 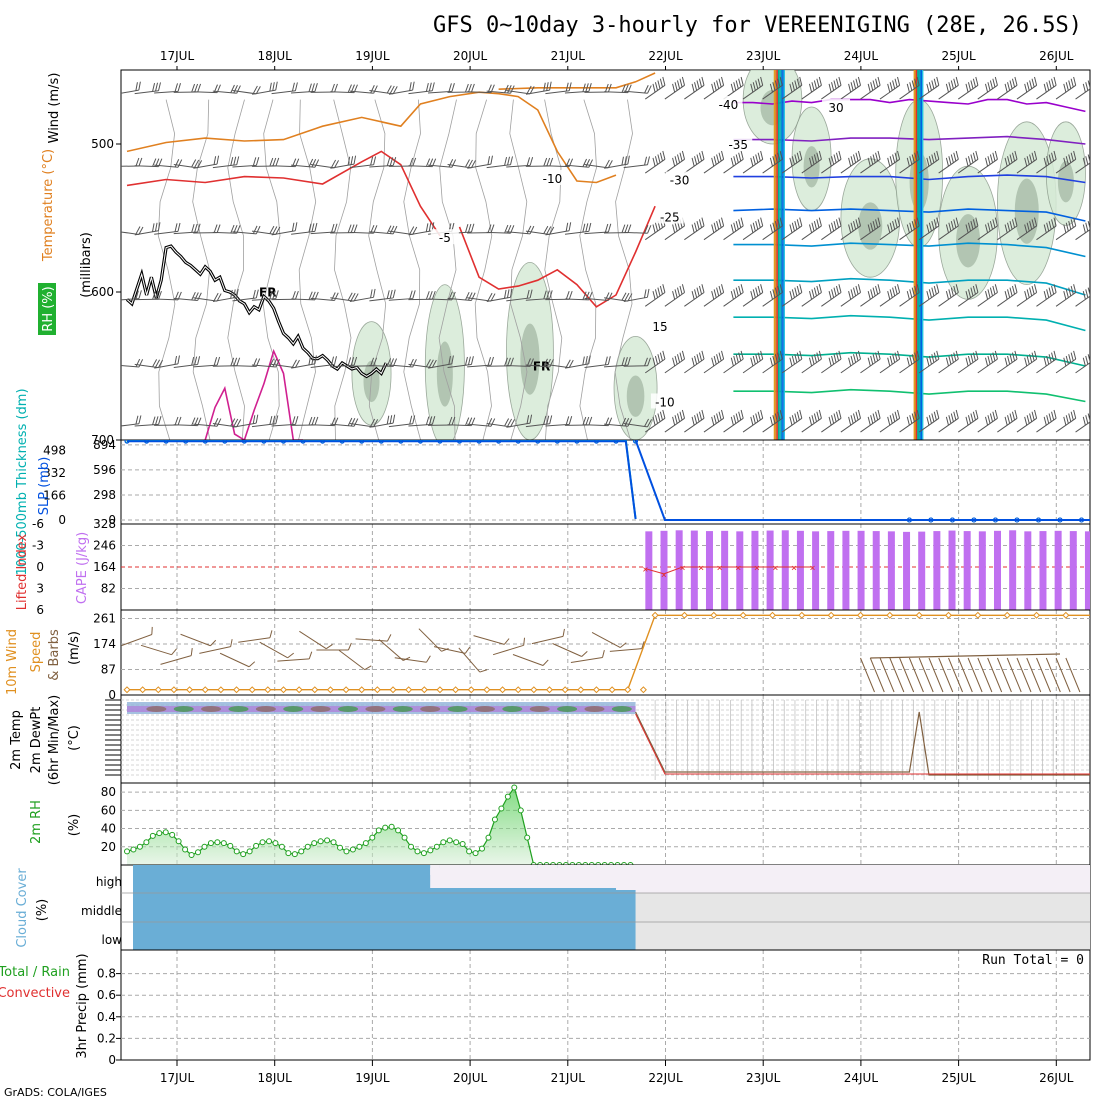 What do you see at coordinates (483, 269) in the screenshot?
I see `rh-contour-line` at bounding box center [483, 269].